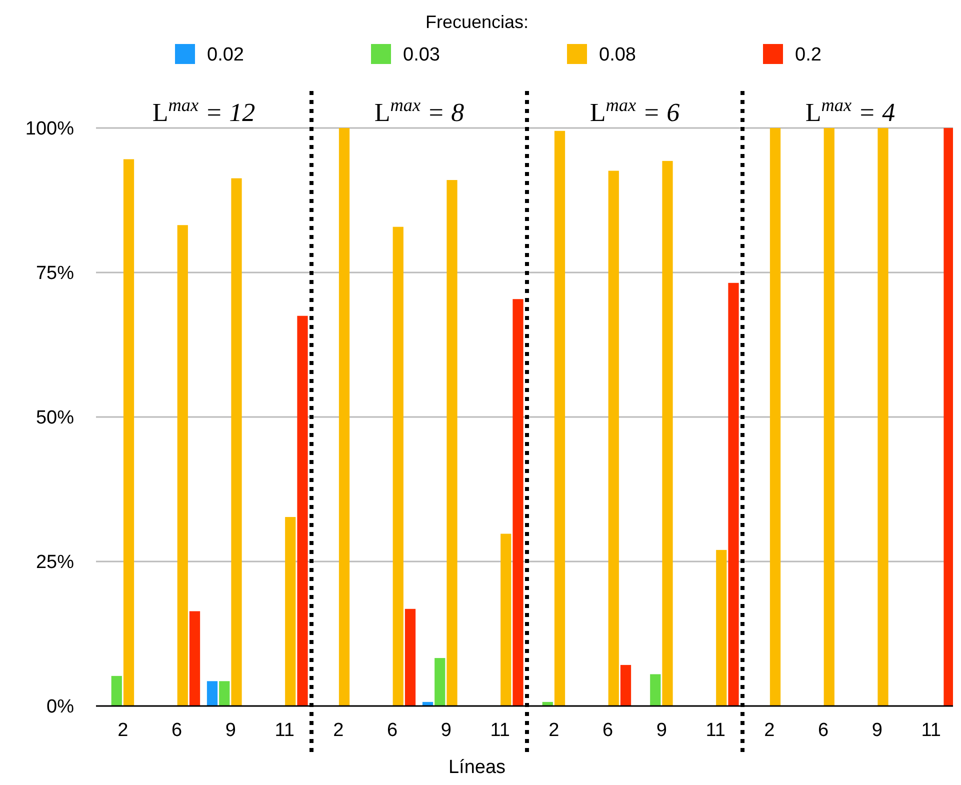 The image size is (961, 785). What do you see at coordinates (55, 418) in the screenshot?
I see `y-tick-label: 50%` at bounding box center [55, 418].